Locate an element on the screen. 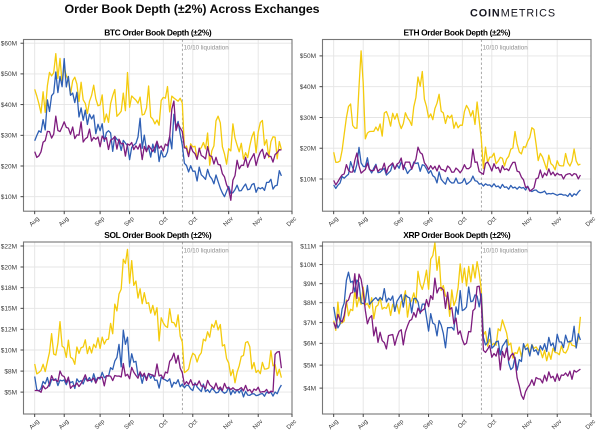  svg-text:Order Book Depth (±2%) Across: Order Book Depth (±2%) Across Exchanges is located at coordinates (192, 9).